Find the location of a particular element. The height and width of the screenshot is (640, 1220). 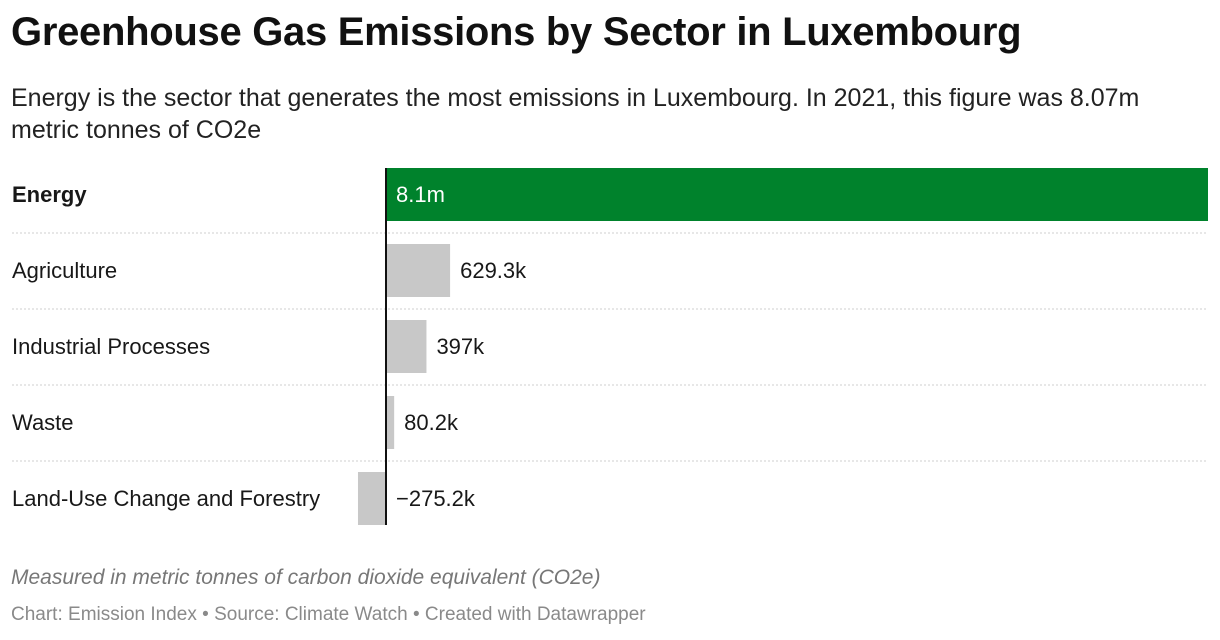

value-label: −275.2k is located at coordinates (436, 498).